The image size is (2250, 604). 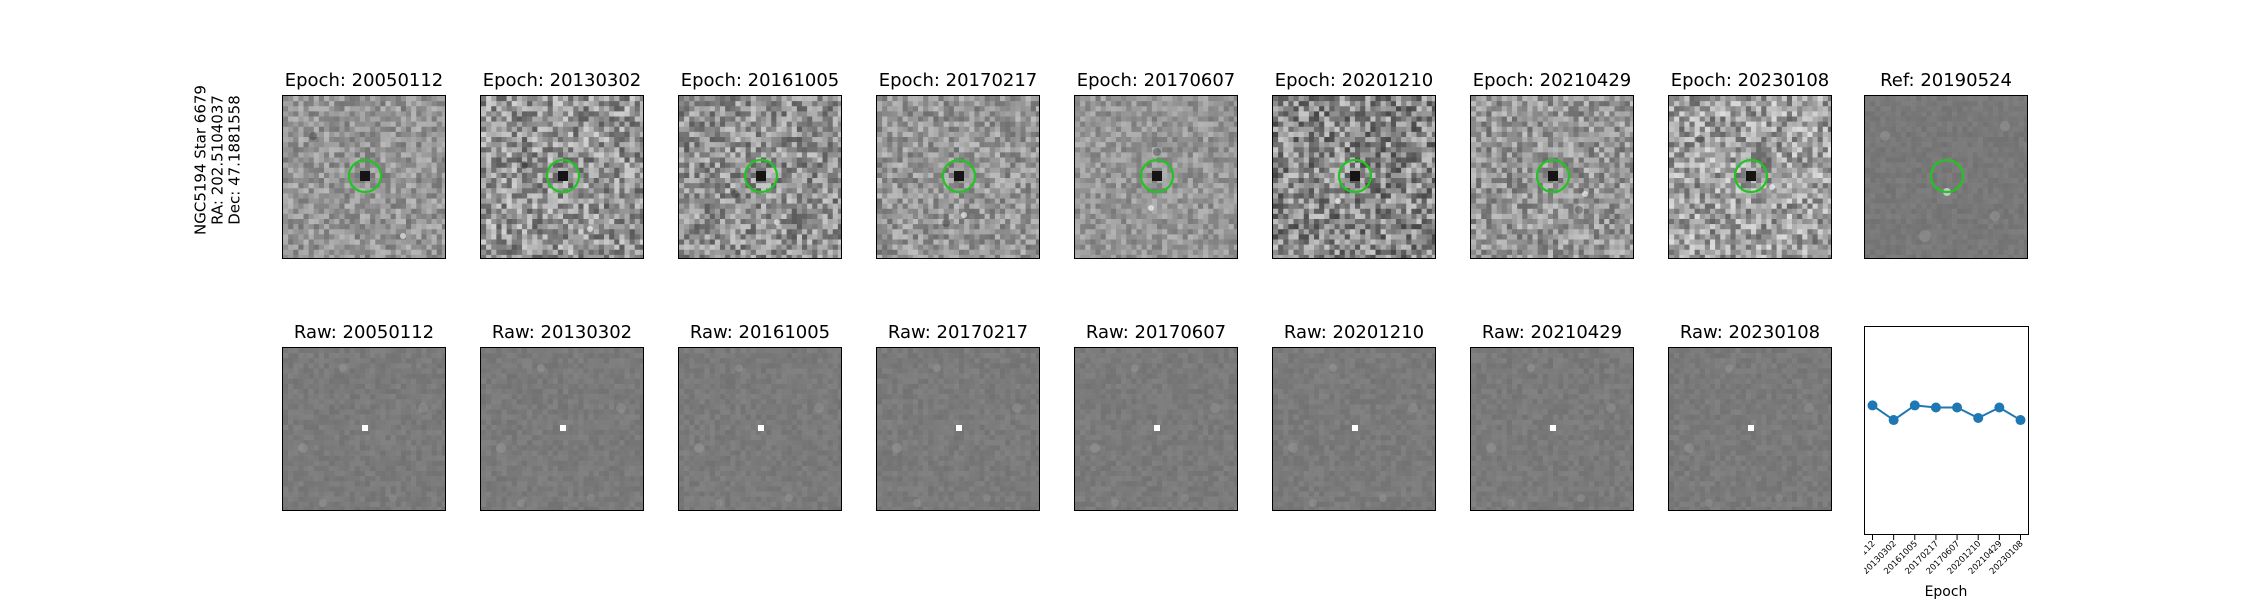 What do you see at coordinates (235, 160) in the screenshot?
I see `star-dec: Dec: 47.1881558` at bounding box center [235, 160].